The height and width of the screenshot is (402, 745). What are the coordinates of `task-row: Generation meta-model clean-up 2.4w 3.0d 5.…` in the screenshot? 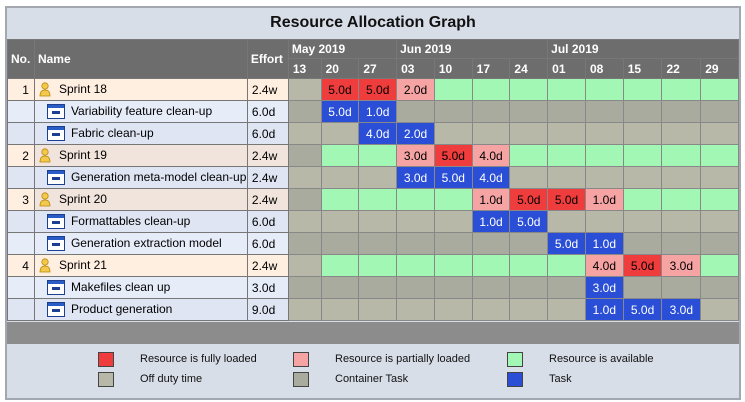 It's located at (373, 177).